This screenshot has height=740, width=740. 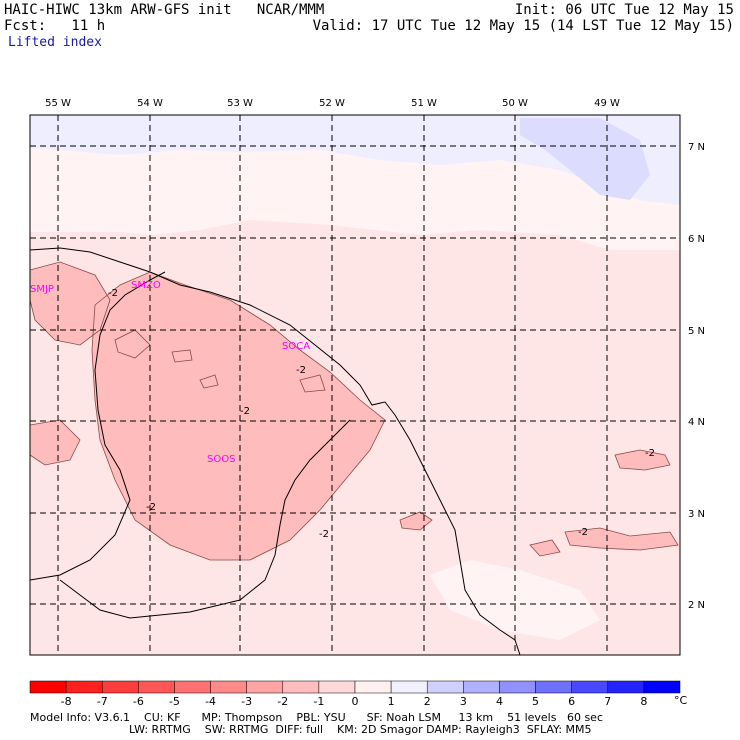 I want to click on colorbar-tick-label: 6, so click(x=571, y=701).